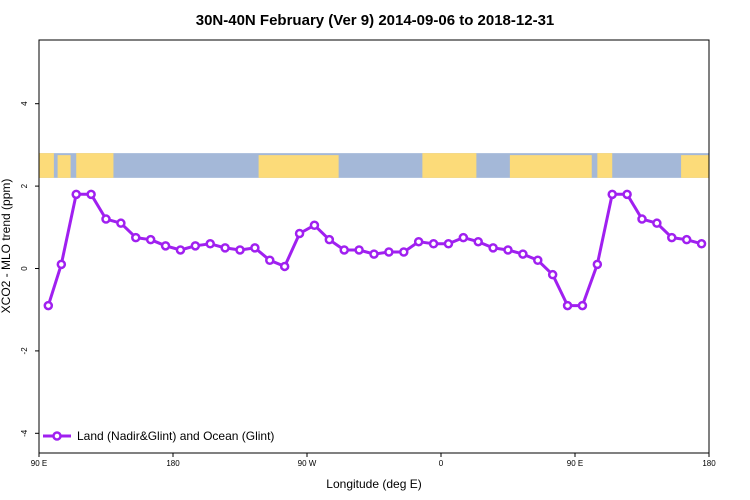 The width and height of the screenshot is (750, 500). Describe the element at coordinates (24, 433) in the screenshot. I see `y-tick-label: -4` at that location.